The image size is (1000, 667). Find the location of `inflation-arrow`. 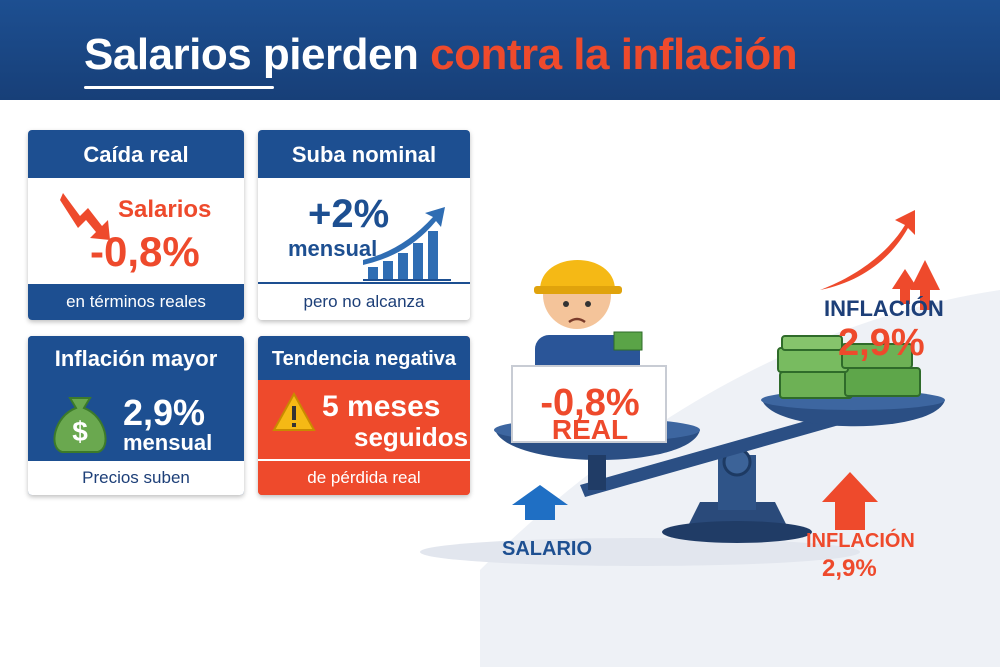

inflation-arrow is located at coordinates (850, 501).